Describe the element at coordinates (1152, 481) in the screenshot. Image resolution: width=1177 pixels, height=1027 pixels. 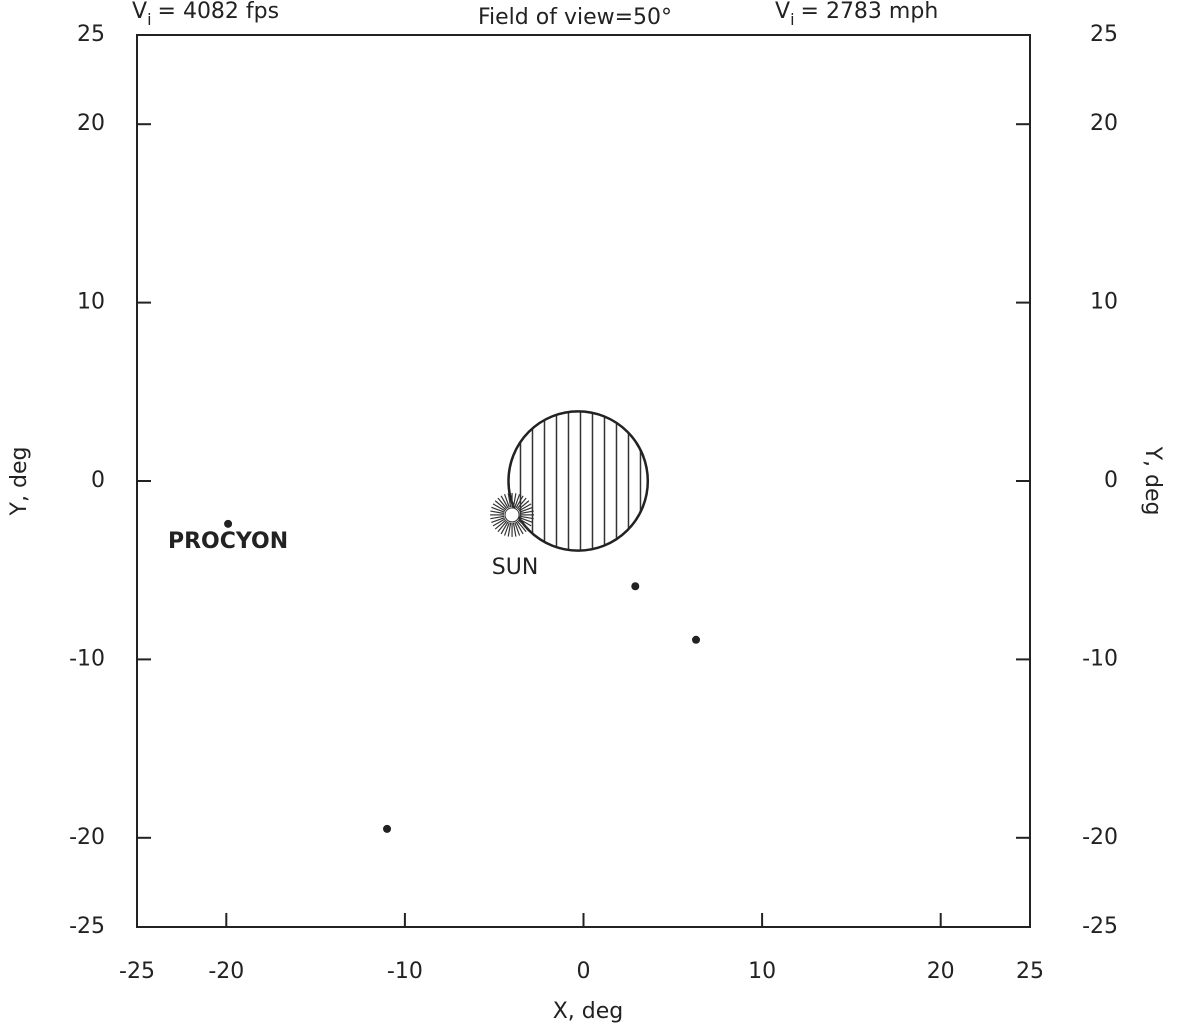
I see `y2-axis-label: Y, deg` at that location.